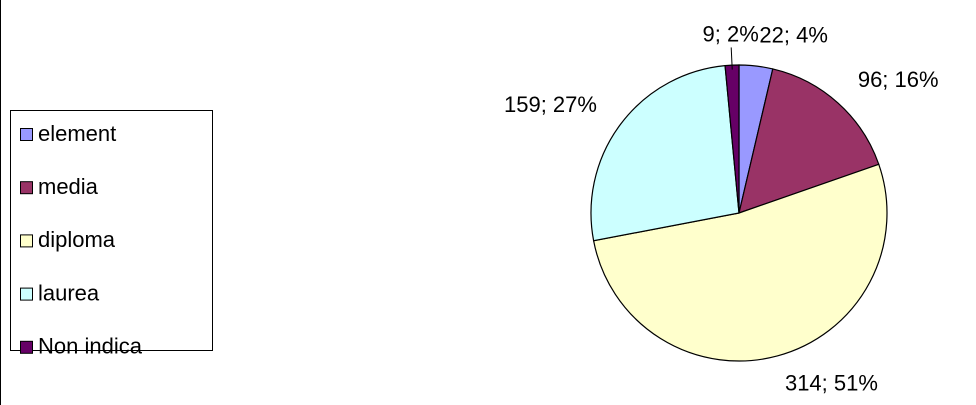 The width and height of the screenshot is (976, 405). What do you see at coordinates (550, 104) in the screenshot?
I see `data-label: 159; 27%` at bounding box center [550, 104].